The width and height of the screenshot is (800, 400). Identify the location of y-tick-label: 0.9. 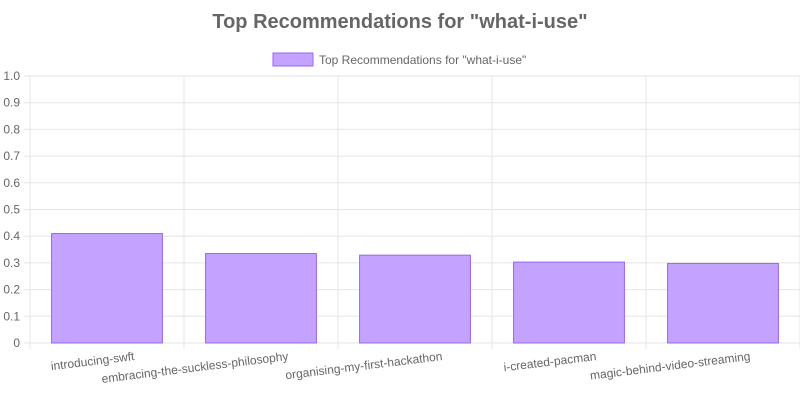
(11, 103).